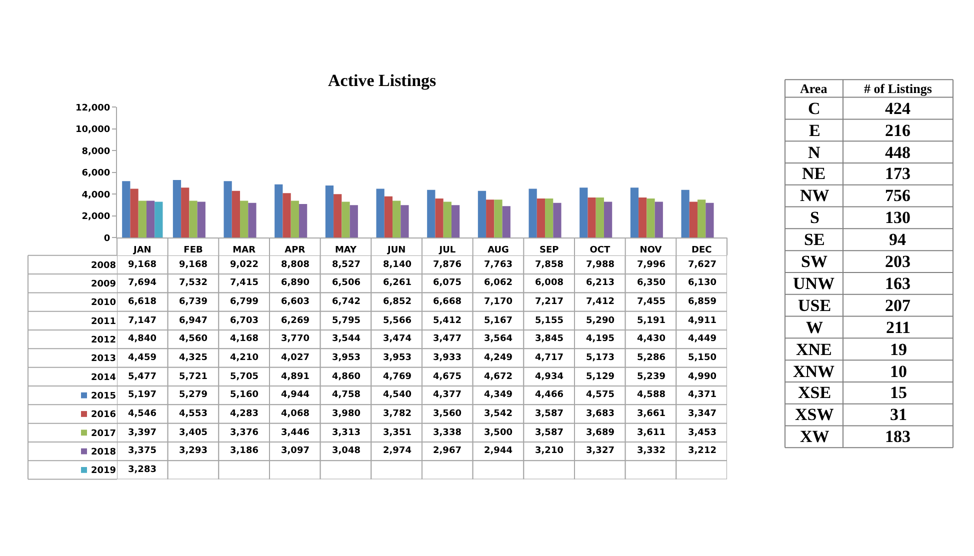  Describe the element at coordinates (898, 371) in the screenshot. I see `data-label: 10` at that location.